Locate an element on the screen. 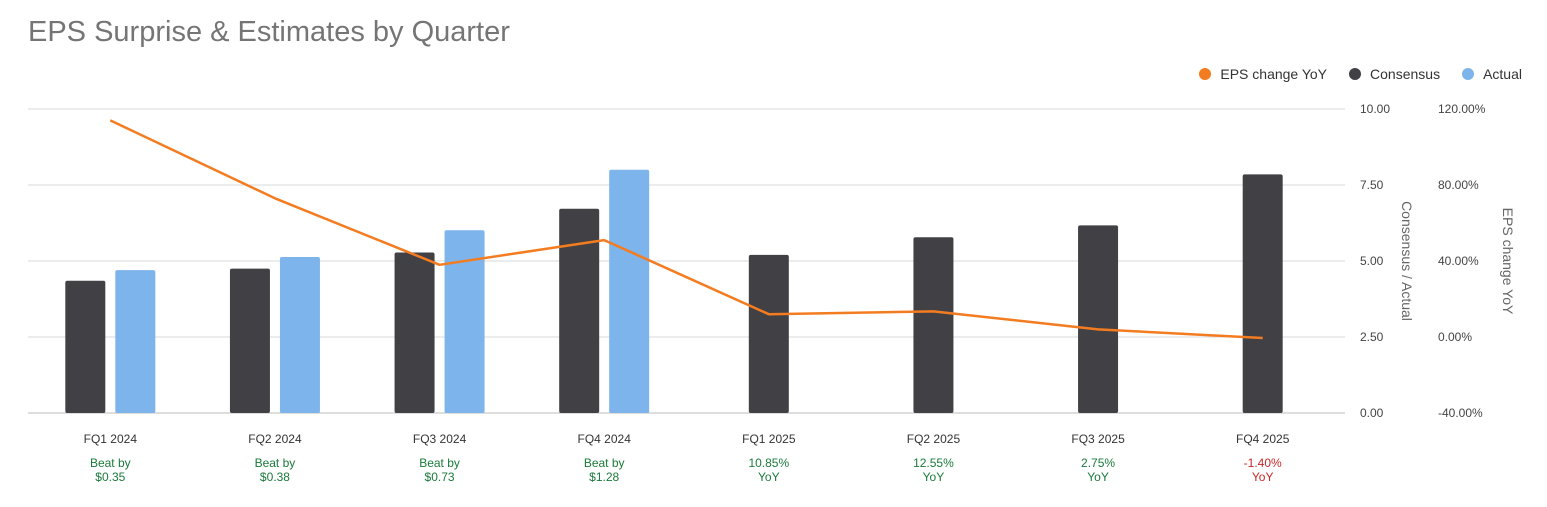 Image resolution: width=1547 pixels, height=507 pixels. legend-item: Consensus is located at coordinates (1394, 74).